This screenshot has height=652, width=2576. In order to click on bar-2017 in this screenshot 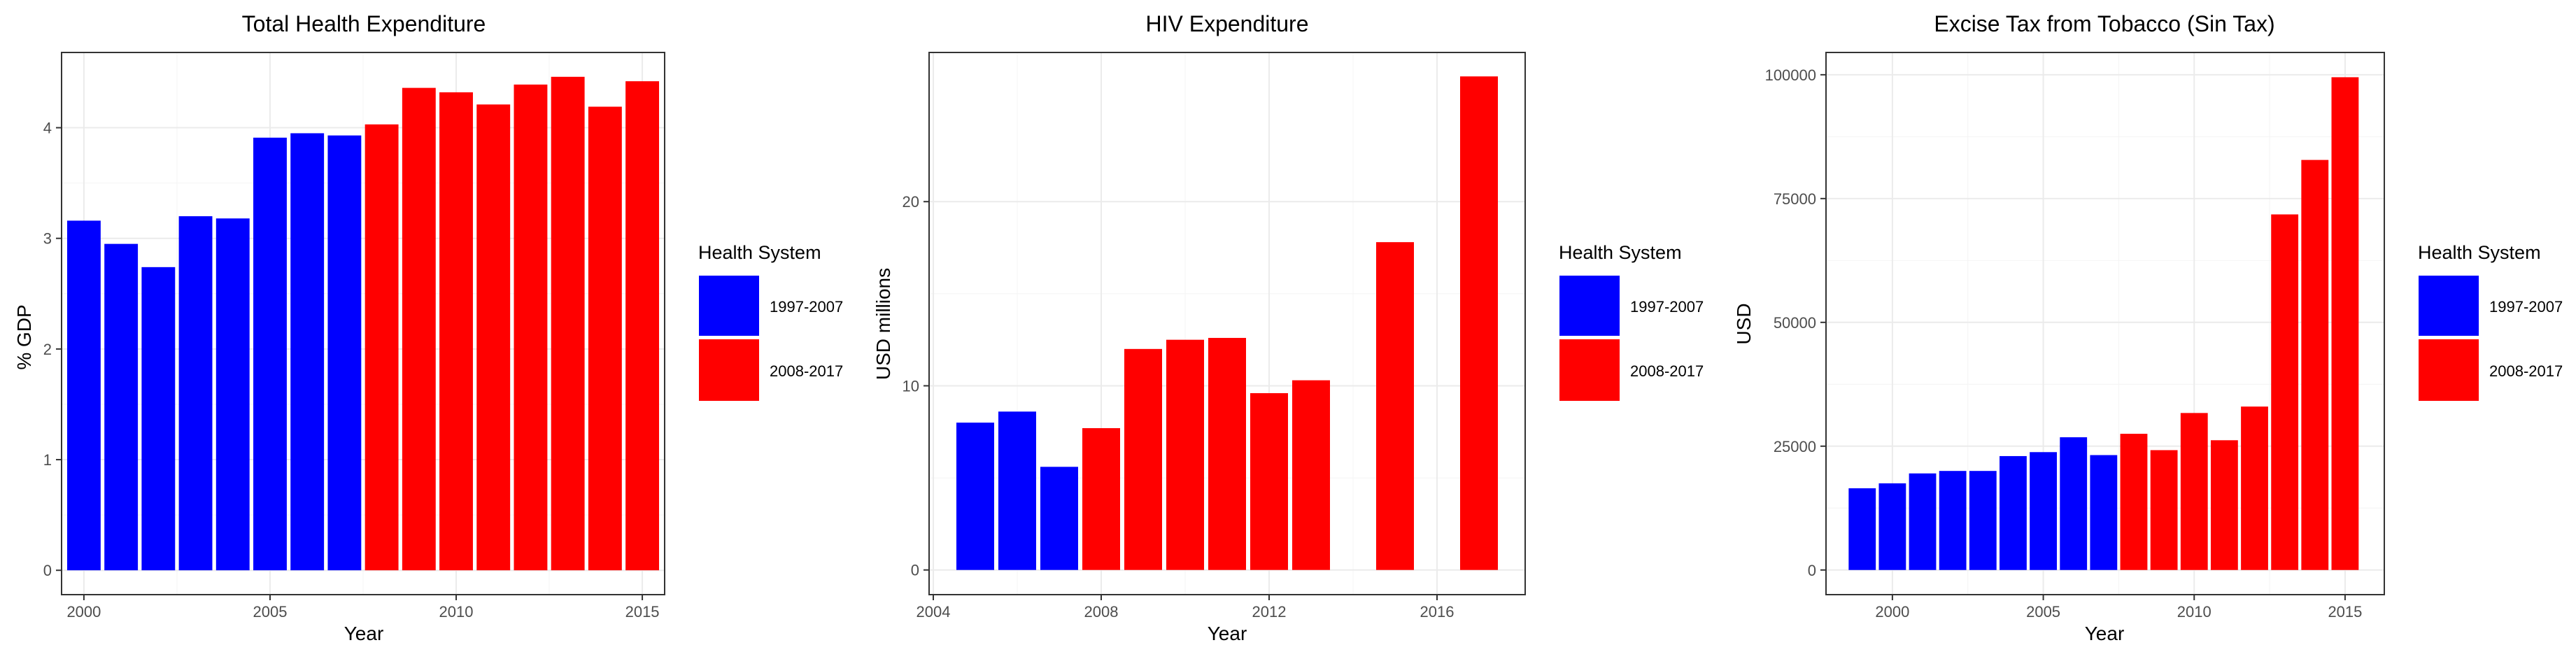, I will do `click(1479, 323)`.